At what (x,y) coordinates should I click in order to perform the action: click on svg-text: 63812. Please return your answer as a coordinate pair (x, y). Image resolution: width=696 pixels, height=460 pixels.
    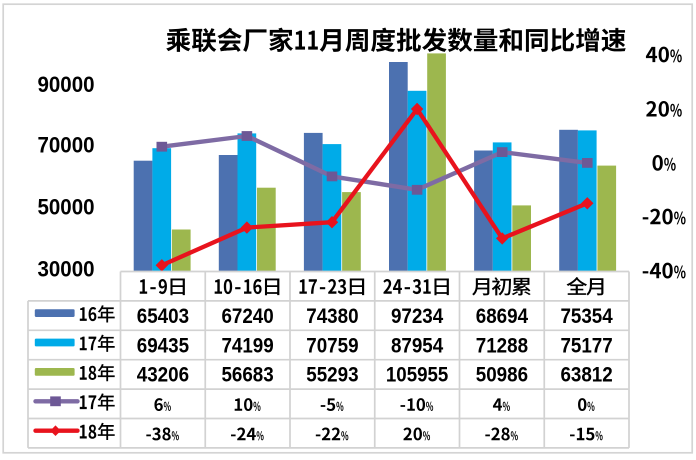
    Looking at the image, I should click on (586, 375).